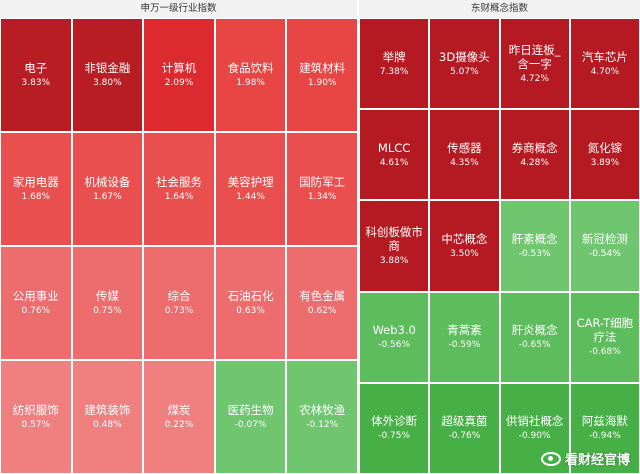  I want to click on concept-tile-change: 5.07%, so click(464, 71).